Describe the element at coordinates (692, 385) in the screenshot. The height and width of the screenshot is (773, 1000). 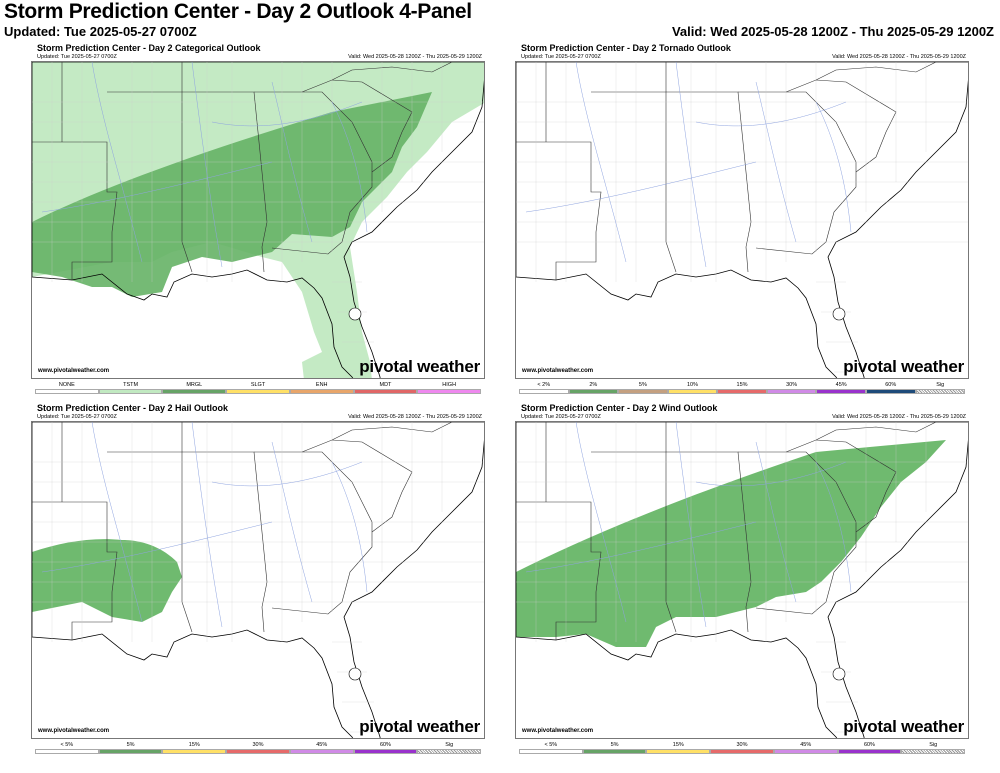
I see `legend-label: 10%` at that location.